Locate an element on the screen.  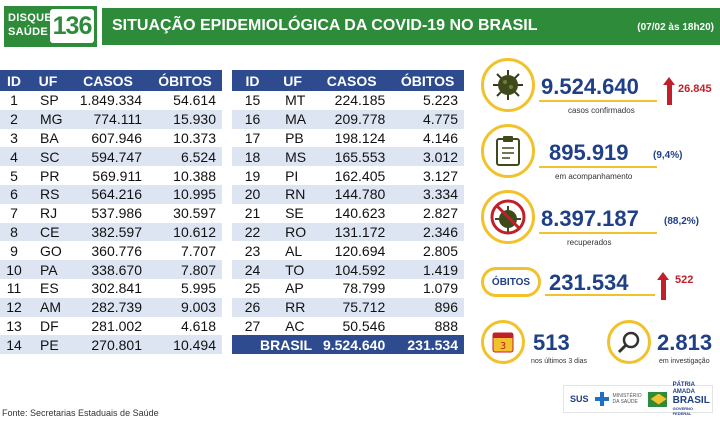
up-arrow-head is located at coordinates (663, 276).